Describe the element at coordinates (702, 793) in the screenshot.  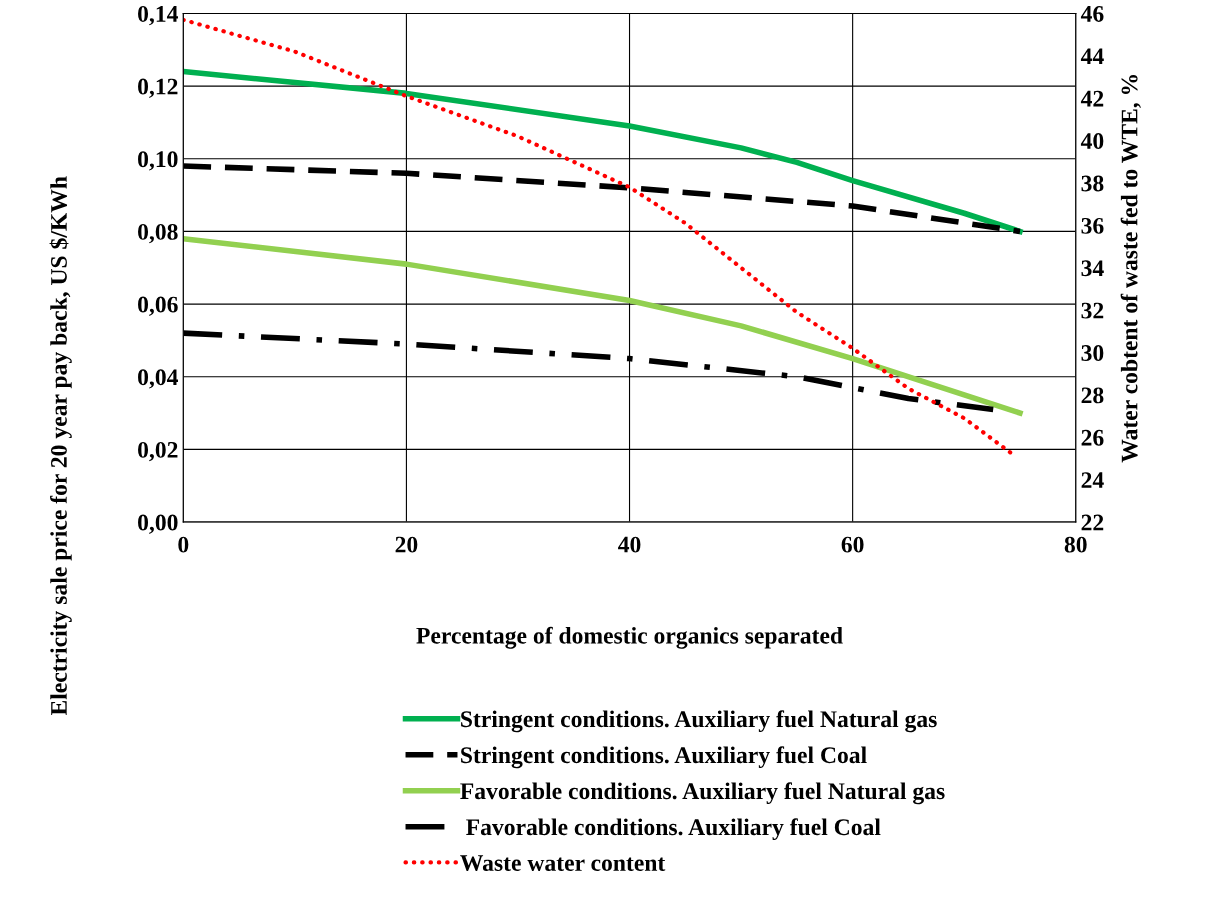
I see `legend-label: Favorable conditions. Auxiliary fuel Natural gas` at that location.